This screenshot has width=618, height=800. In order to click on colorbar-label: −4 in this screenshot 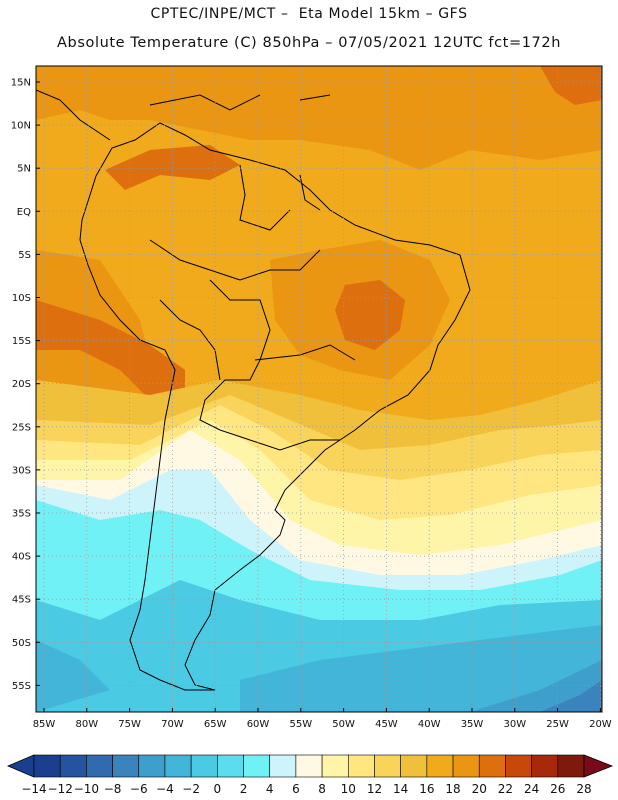, I will do `click(165, 789)`.